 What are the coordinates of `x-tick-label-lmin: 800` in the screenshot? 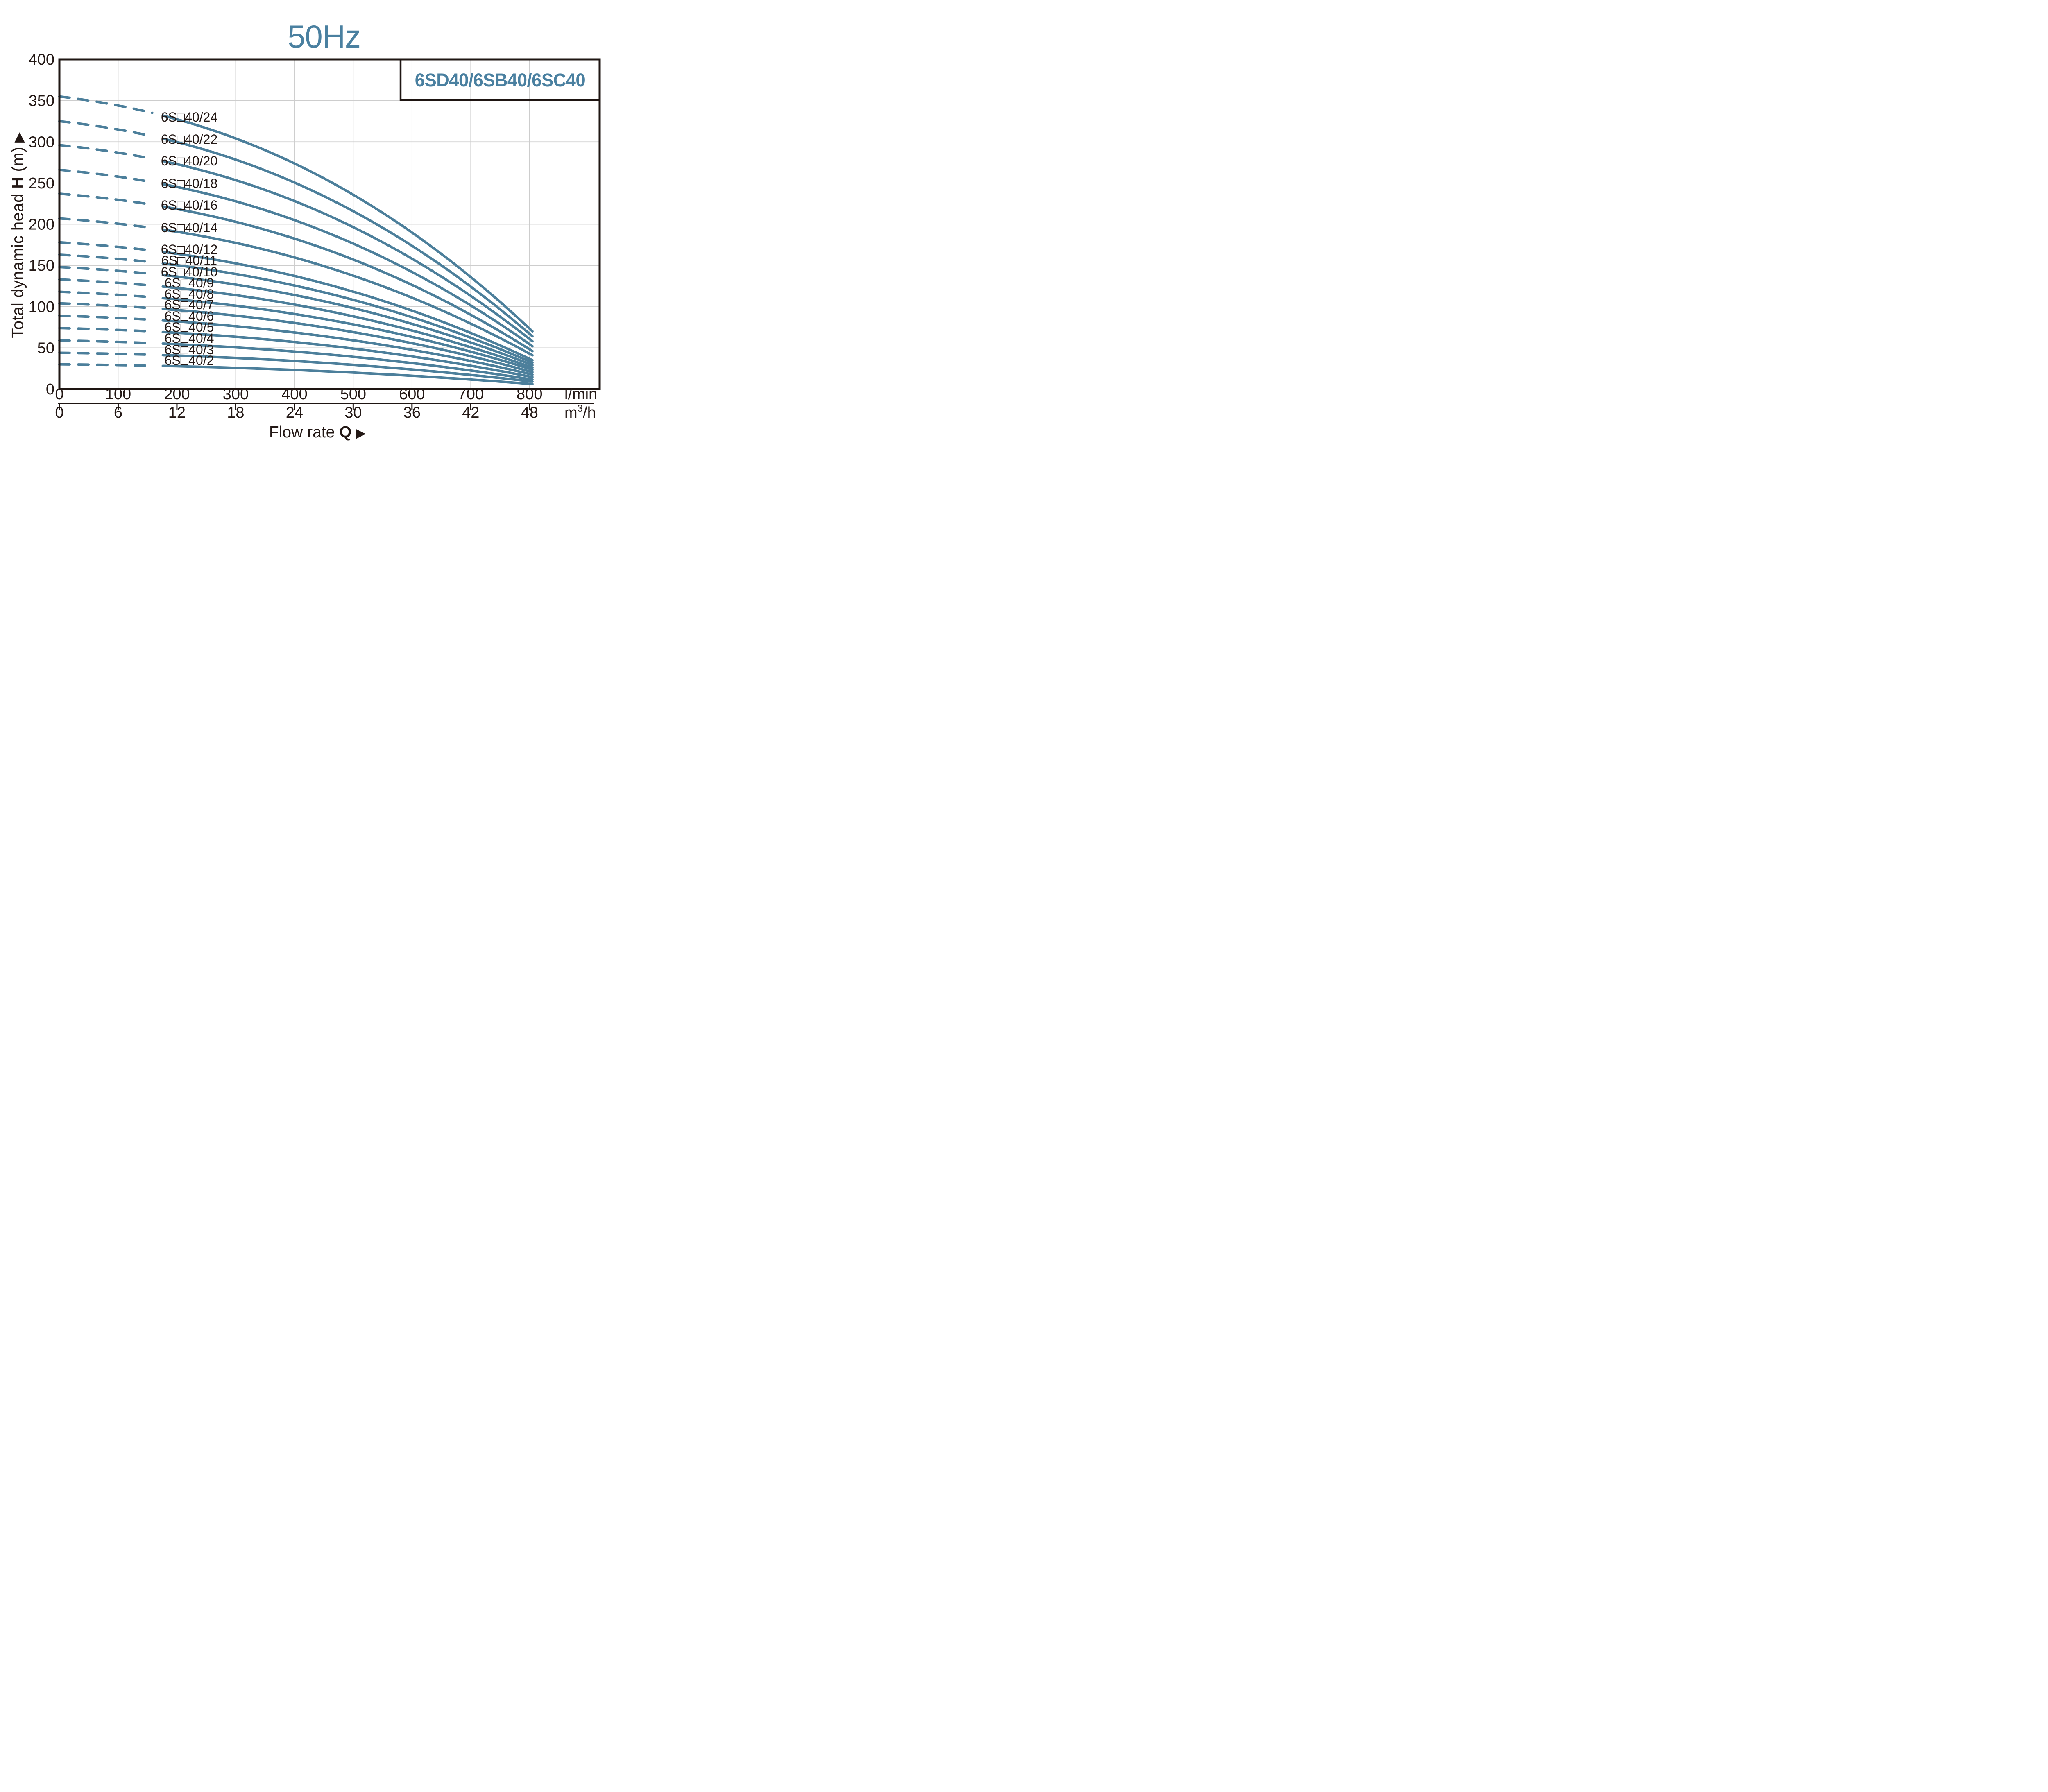 It's located at (529, 394).